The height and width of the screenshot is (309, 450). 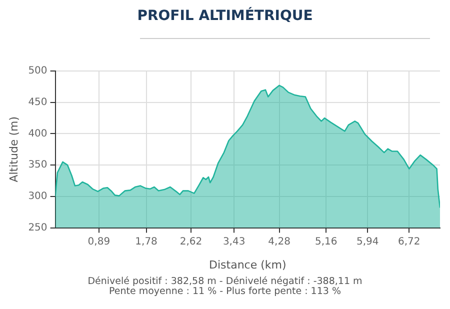 I want to click on x-tick-label: 0,89, so click(x=99, y=242).